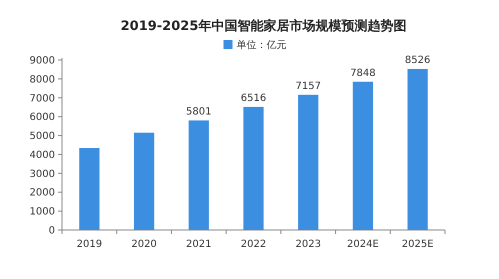 The image size is (499, 279). I want to click on data-label: 6516, so click(253, 98).